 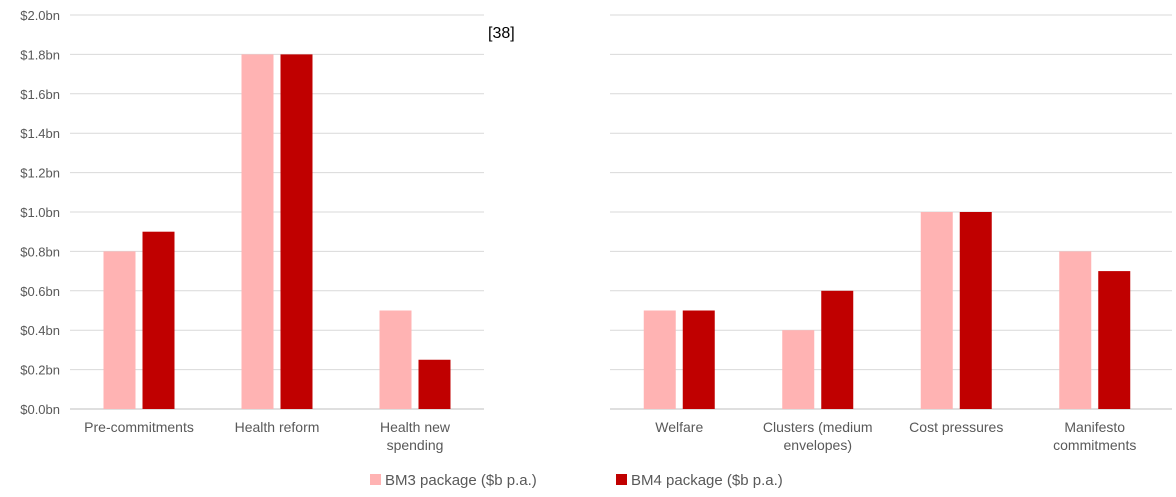 What do you see at coordinates (40, 54) in the screenshot?
I see `y-tick-label: $1.8bn` at bounding box center [40, 54].